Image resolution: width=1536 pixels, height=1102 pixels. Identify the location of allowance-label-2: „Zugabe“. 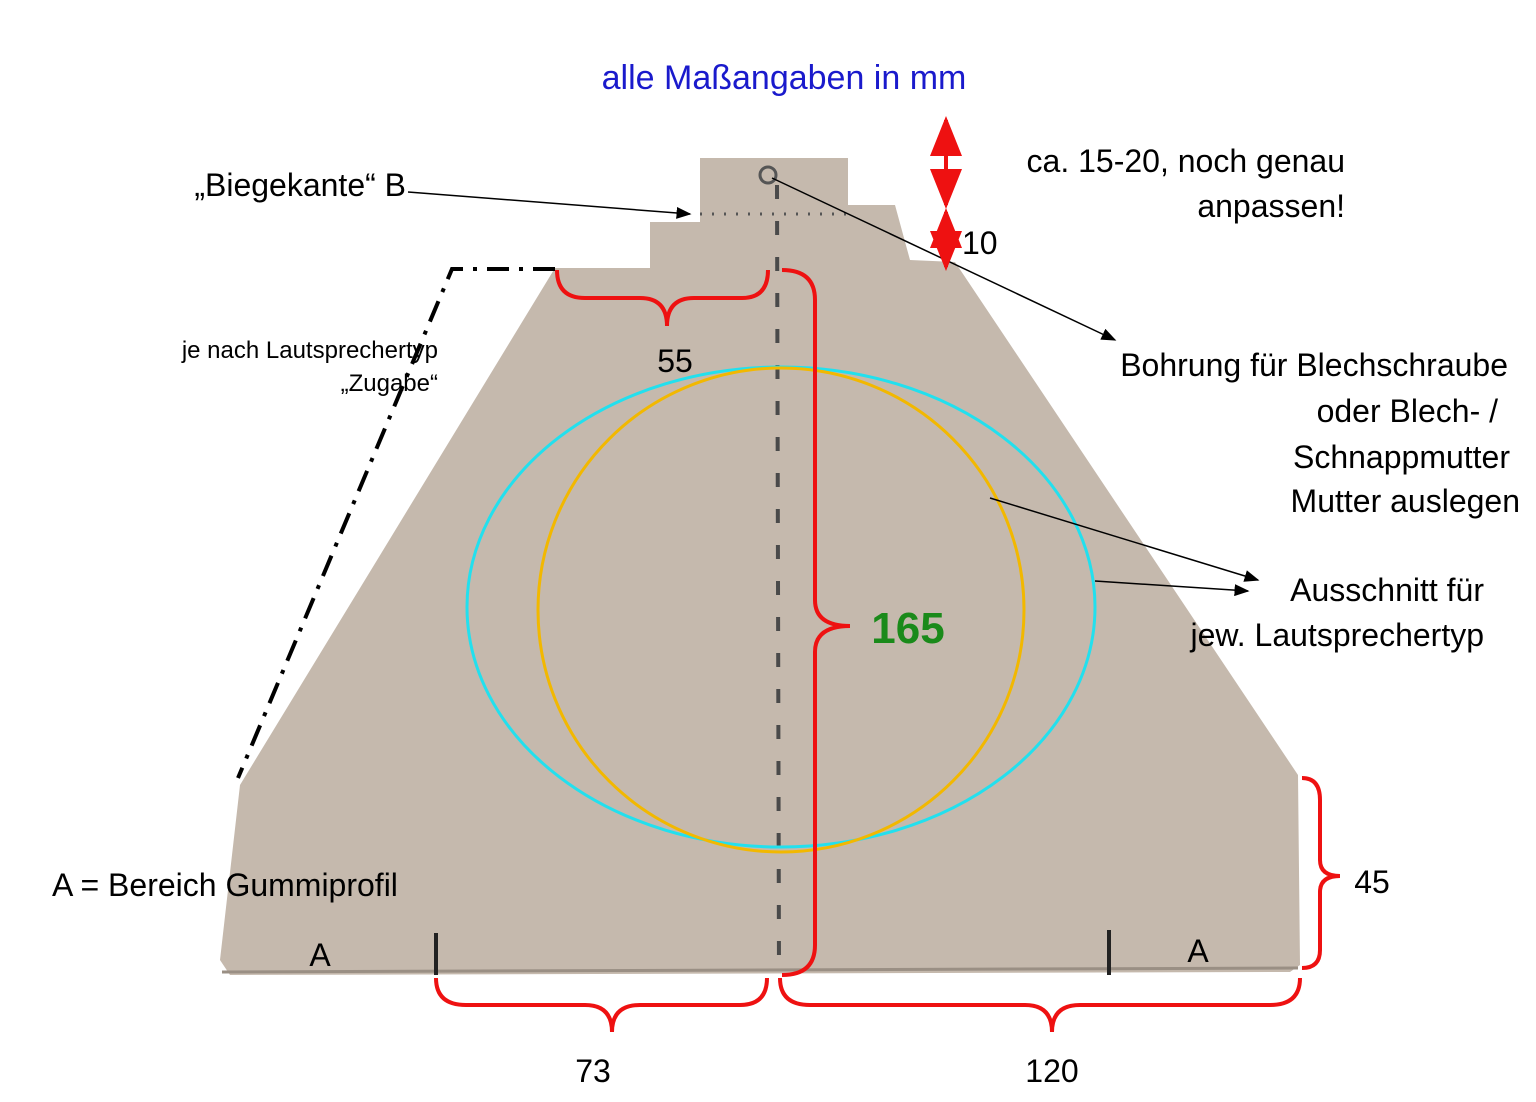
(389, 383).